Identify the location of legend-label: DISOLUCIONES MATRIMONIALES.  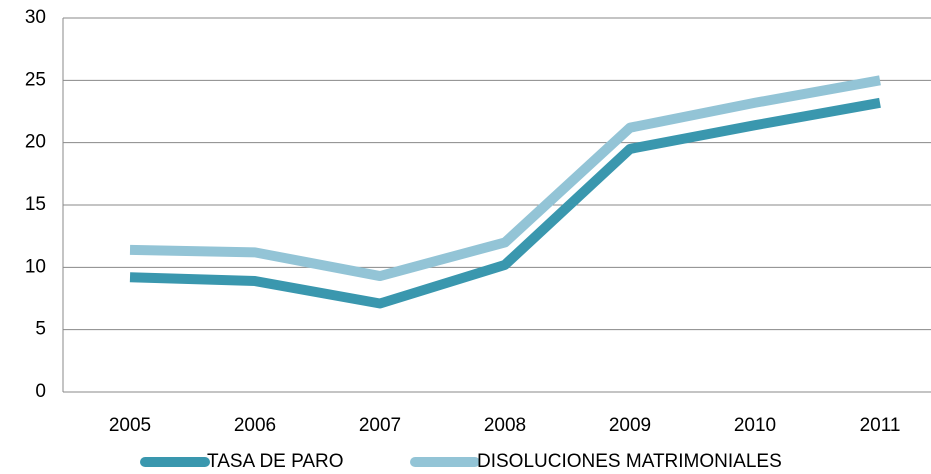
(629, 461).